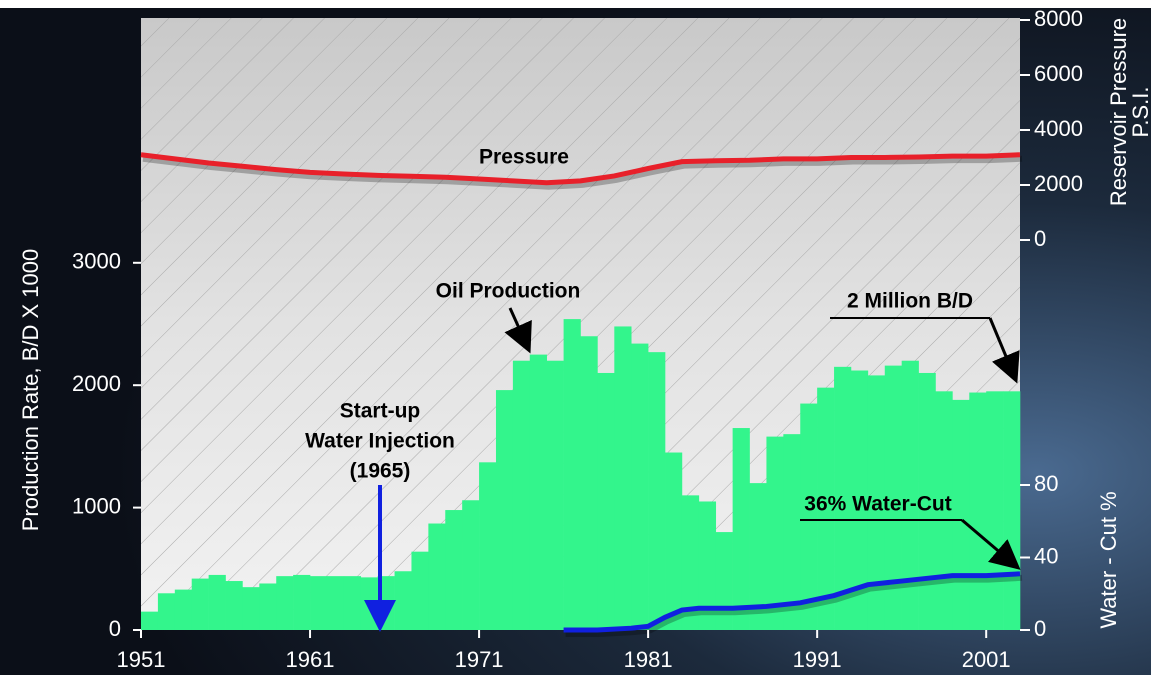 This screenshot has width=1151, height=675. What do you see at coordinates (986, 659) in the screenshot?
I see `x-tick-label: 2001` at bounding box center [986, 659].